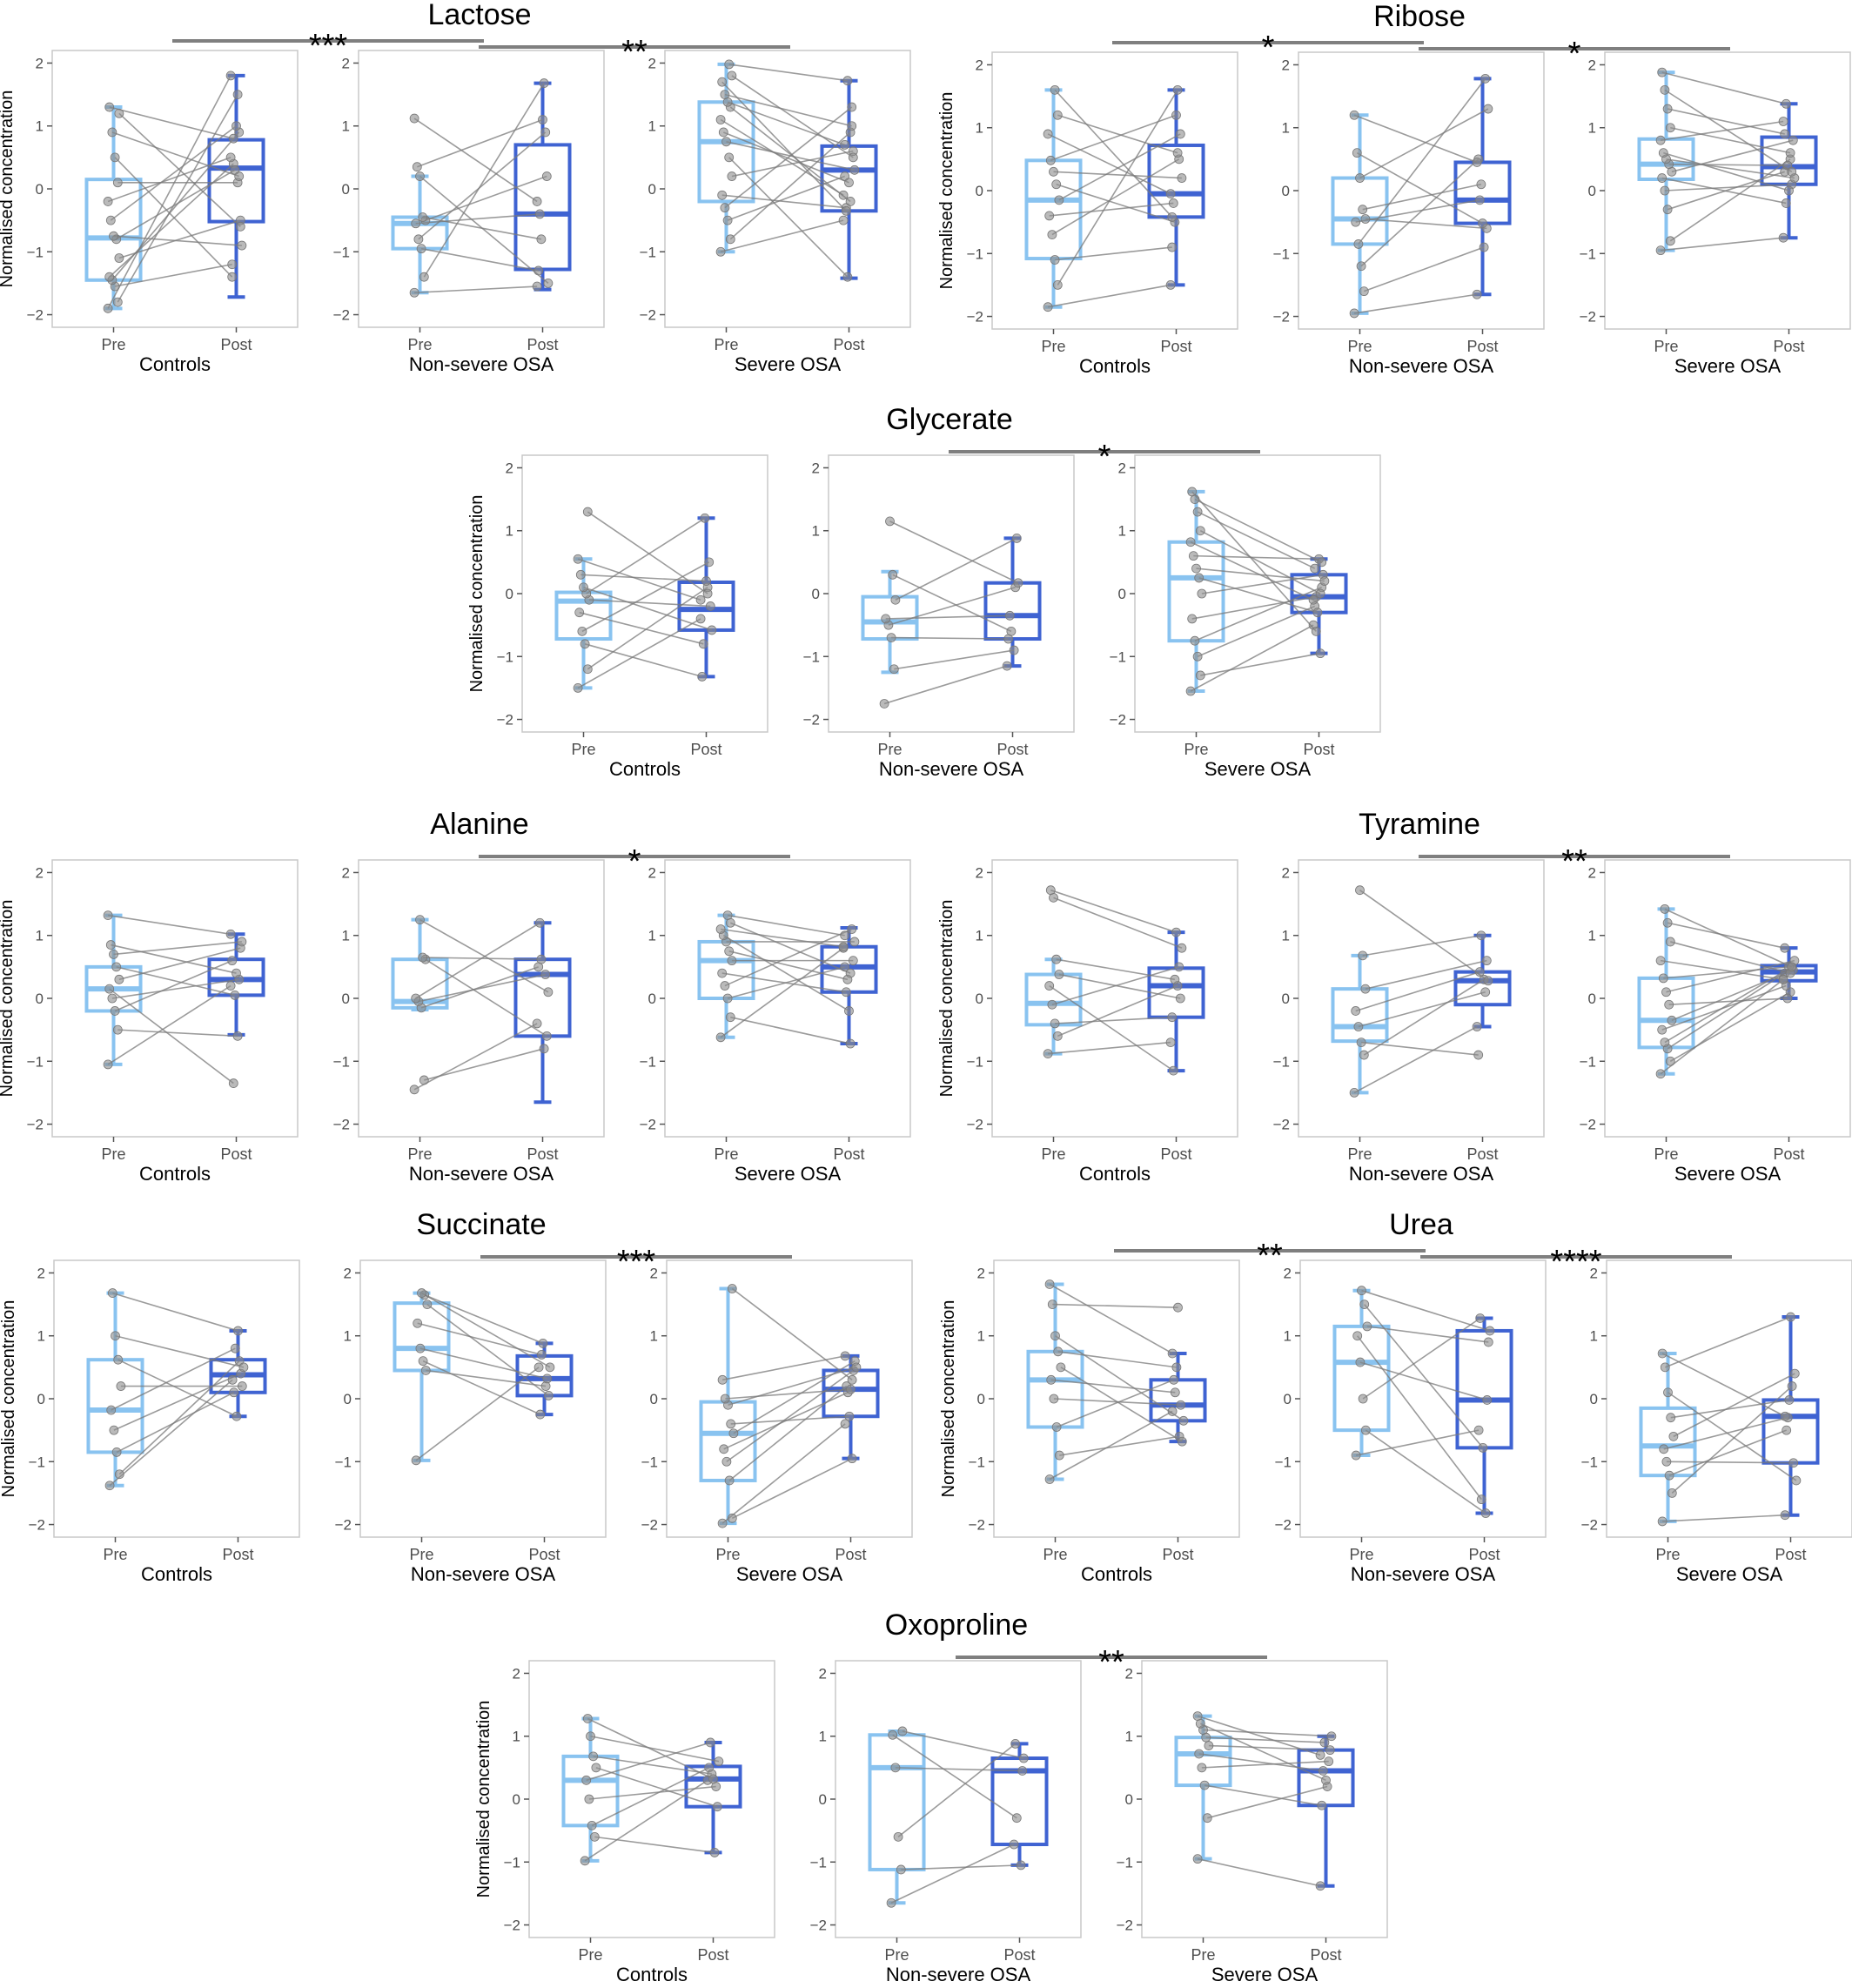  I want to click on y-tick-label: 0, so click(1122, 594).